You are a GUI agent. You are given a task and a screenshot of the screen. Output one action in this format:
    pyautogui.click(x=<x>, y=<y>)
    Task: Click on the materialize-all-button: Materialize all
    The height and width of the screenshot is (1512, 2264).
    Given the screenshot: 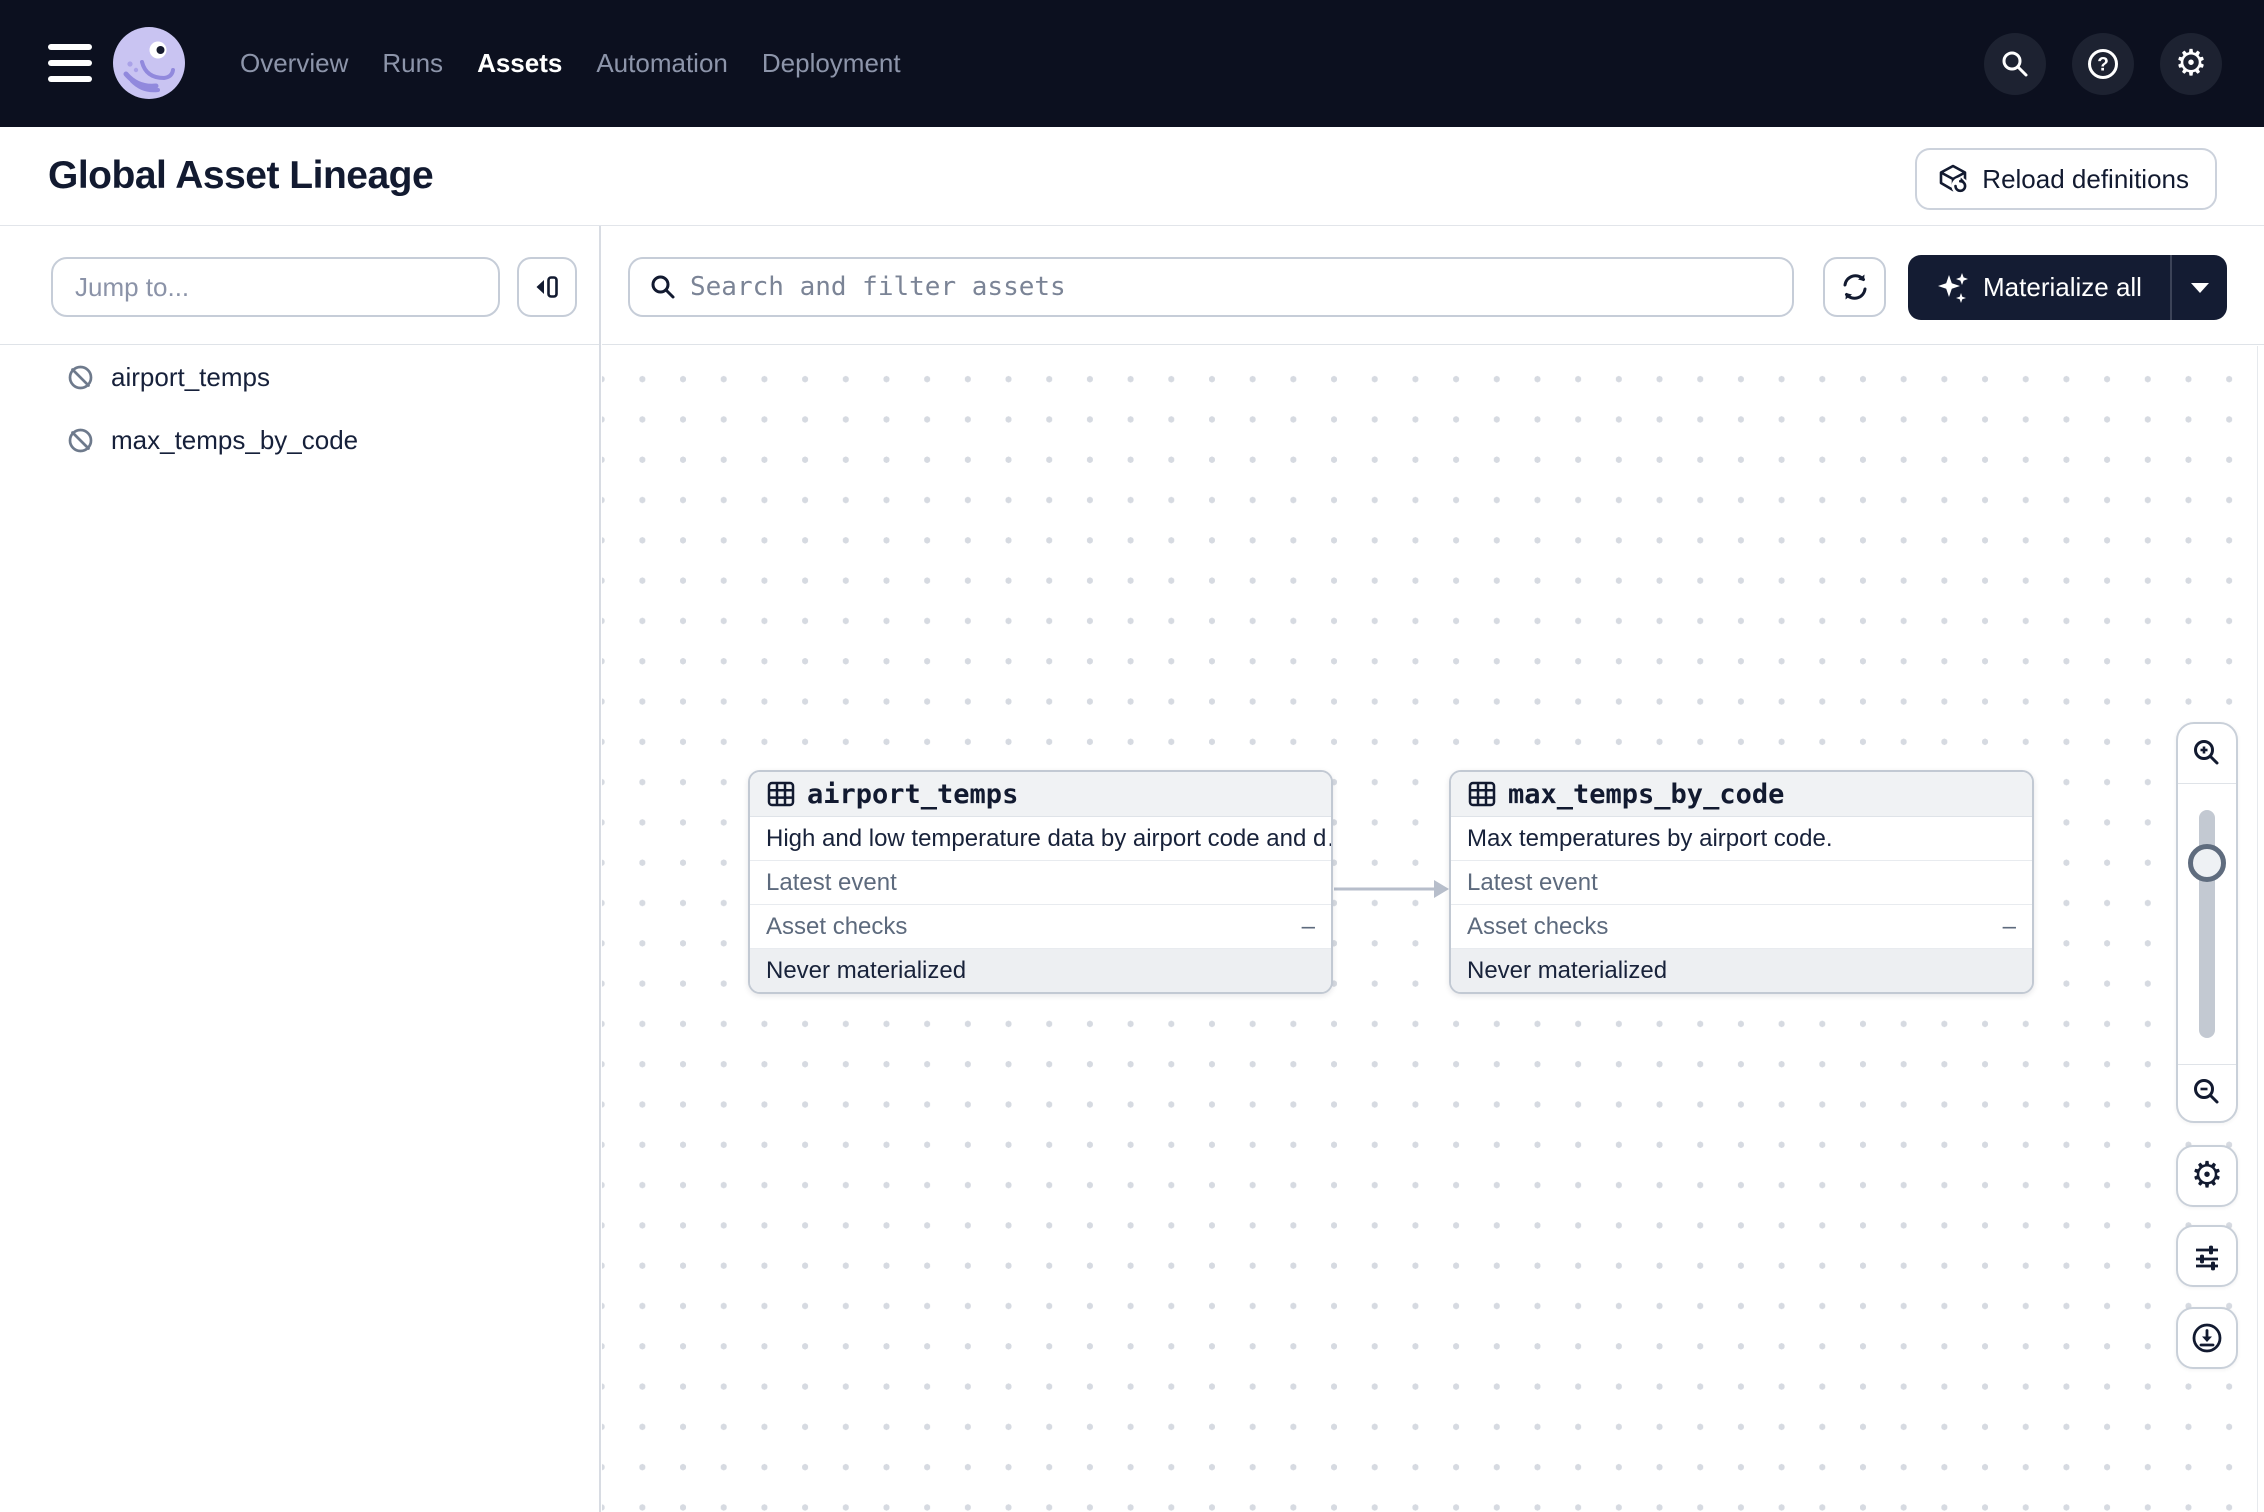 What is the action you would take?
    pyautogui.click(x=2039, y=287)
    